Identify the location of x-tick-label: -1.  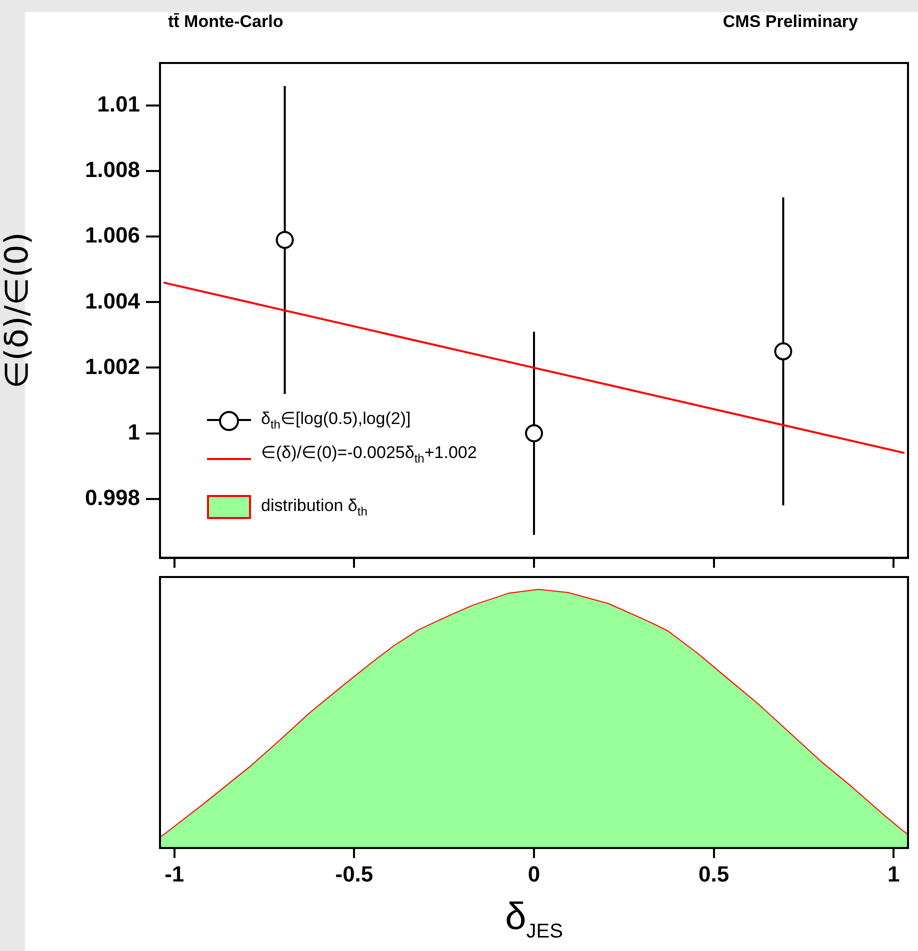
(174, 873).